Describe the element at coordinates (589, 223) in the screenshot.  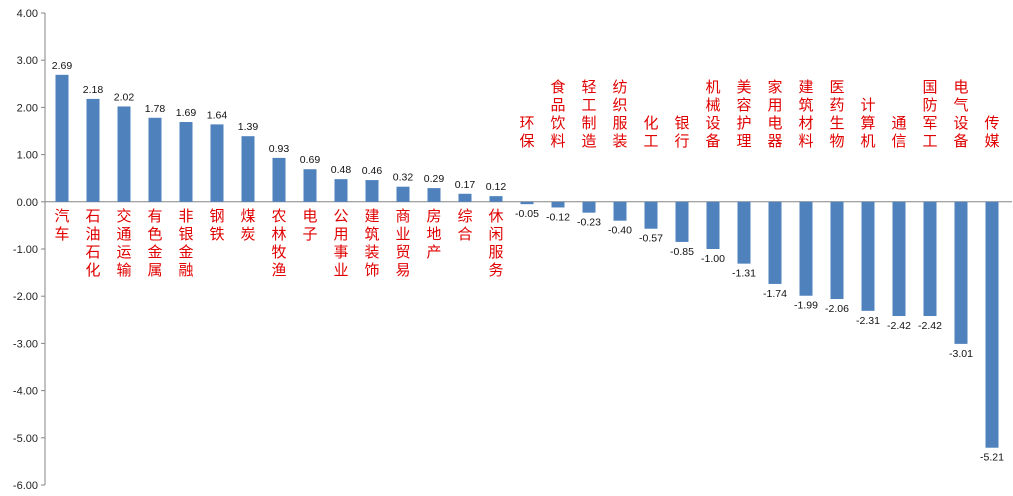
I see `data-label: -0.23` at that location.